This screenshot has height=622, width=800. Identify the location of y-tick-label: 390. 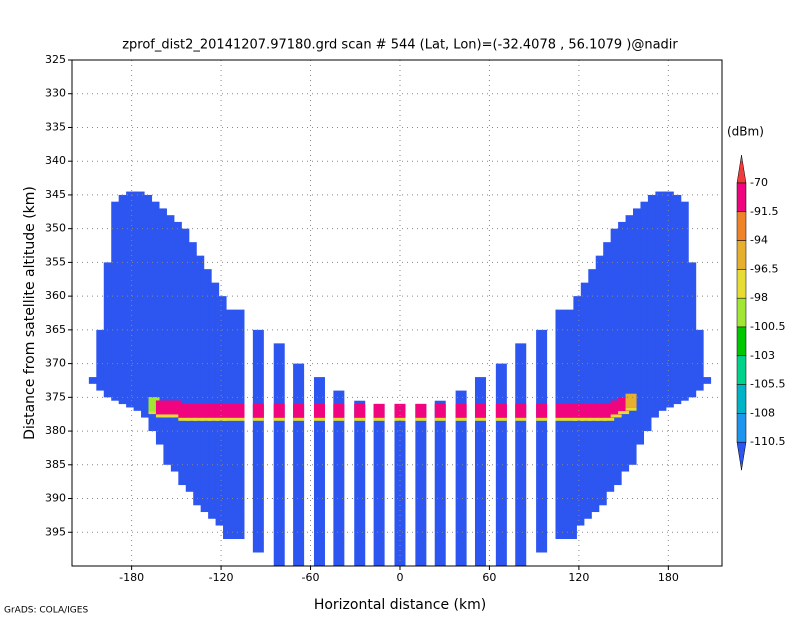
(55, 498).